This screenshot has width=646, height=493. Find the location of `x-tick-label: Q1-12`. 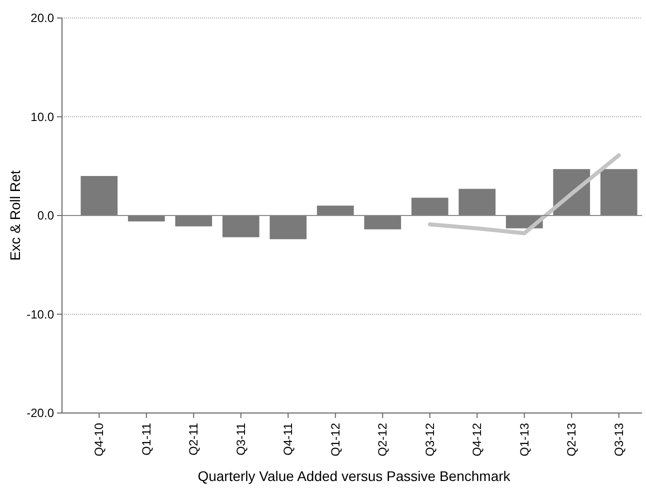

x-tick-label: Q1-12 is located at coordinates (335, 439).